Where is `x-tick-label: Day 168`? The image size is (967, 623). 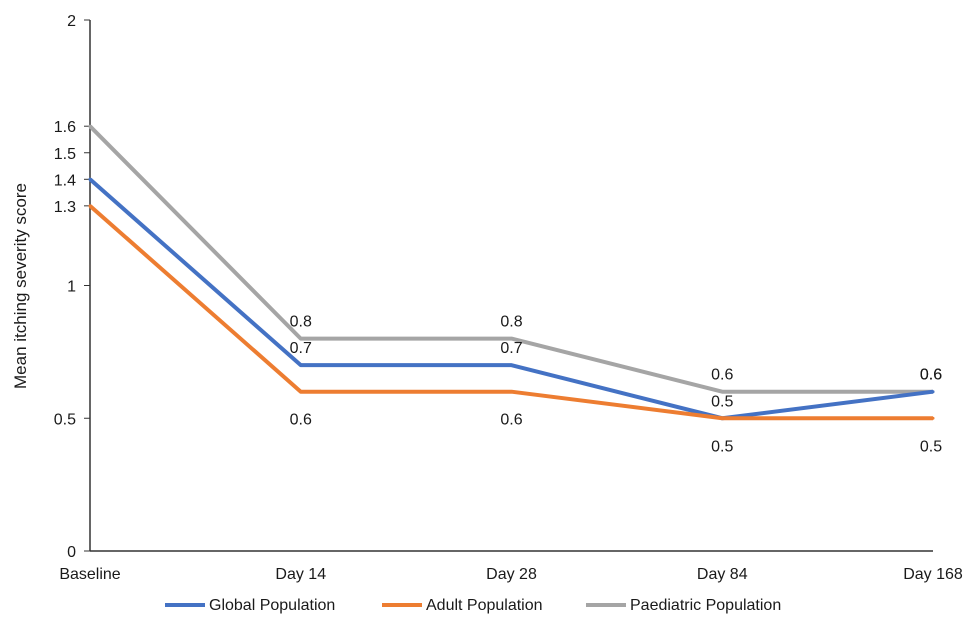 x-tick-label: Day 168 is located at coordinates (933, 574).